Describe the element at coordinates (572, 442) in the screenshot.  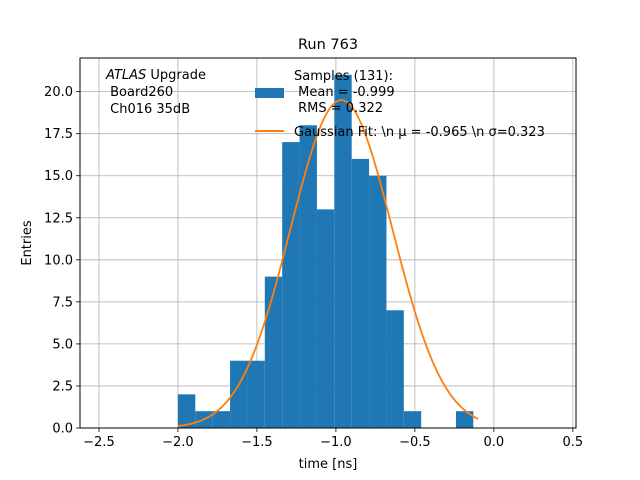
I see `x-tick-label: 0.5` at that location.